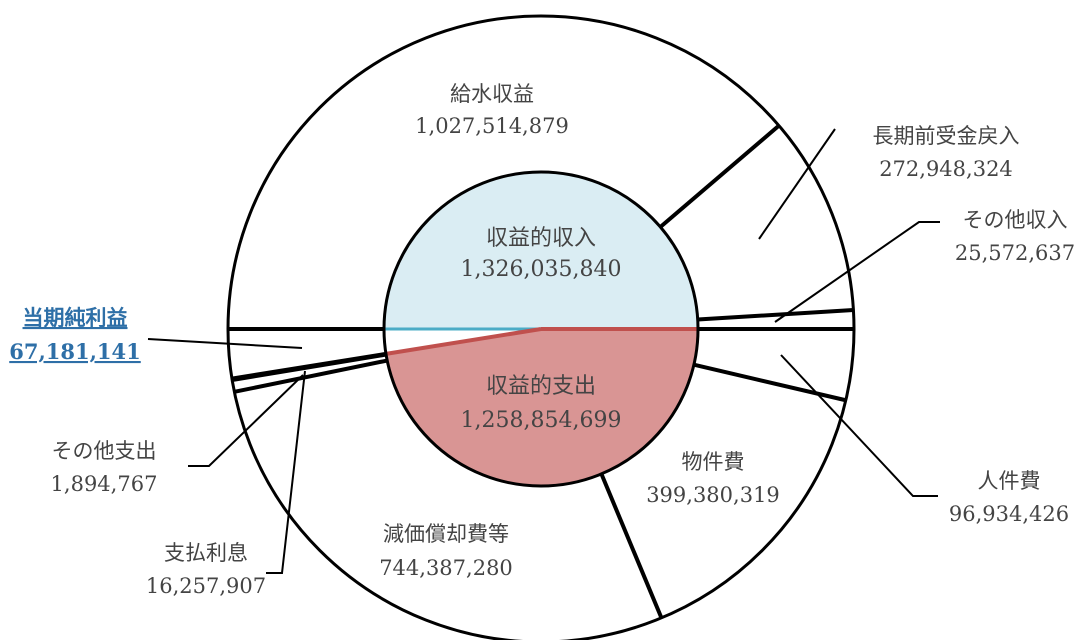  What do you see at coordinates (797, 184) in the screenshot?
I see `leader-choki` at bounding box center [797, 184].